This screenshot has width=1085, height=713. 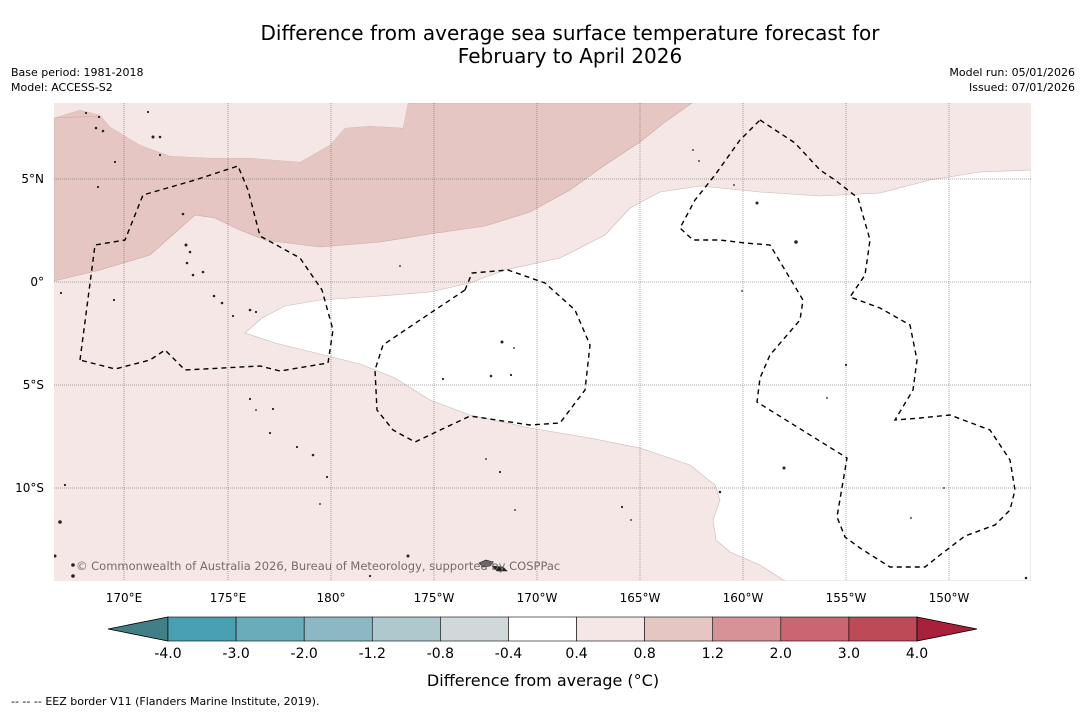 What do you see at coordinates (235, 654) in the screenshot?
I see `colorbar-tick-label: -3.0` at bounding box center [235, 654].